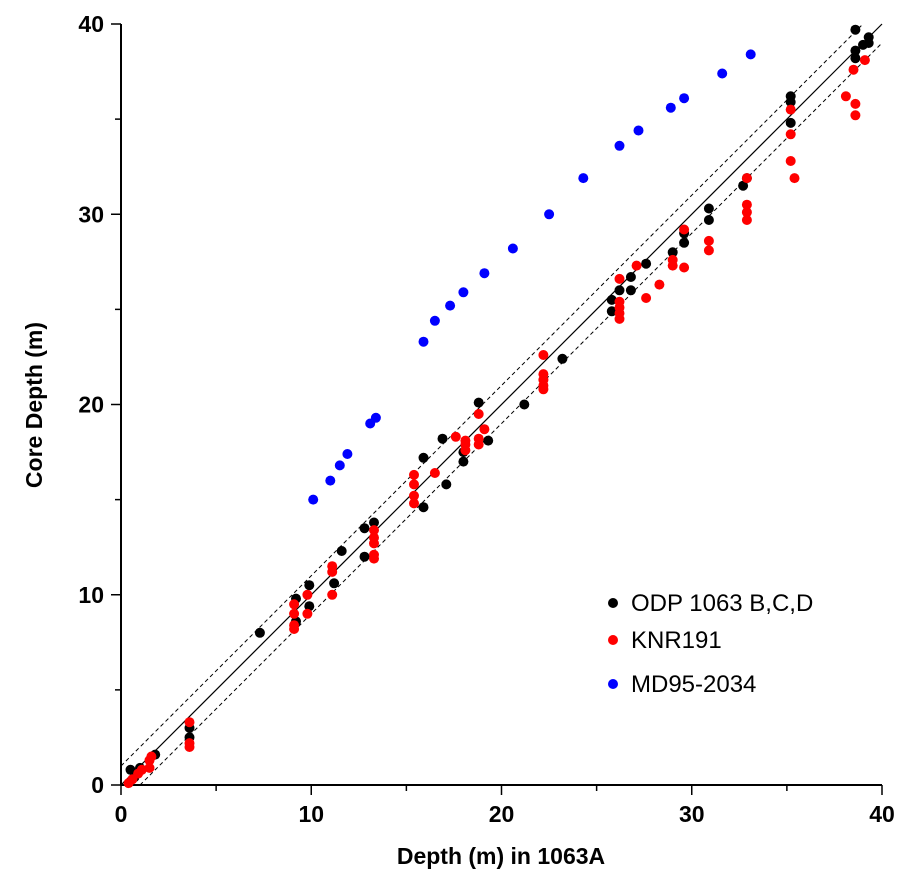 The height and width of the screenshot is (889, 906). Describe the element at coordinates (91, 214) in the screenshot. I see `y-tick-label: 30` at that location.